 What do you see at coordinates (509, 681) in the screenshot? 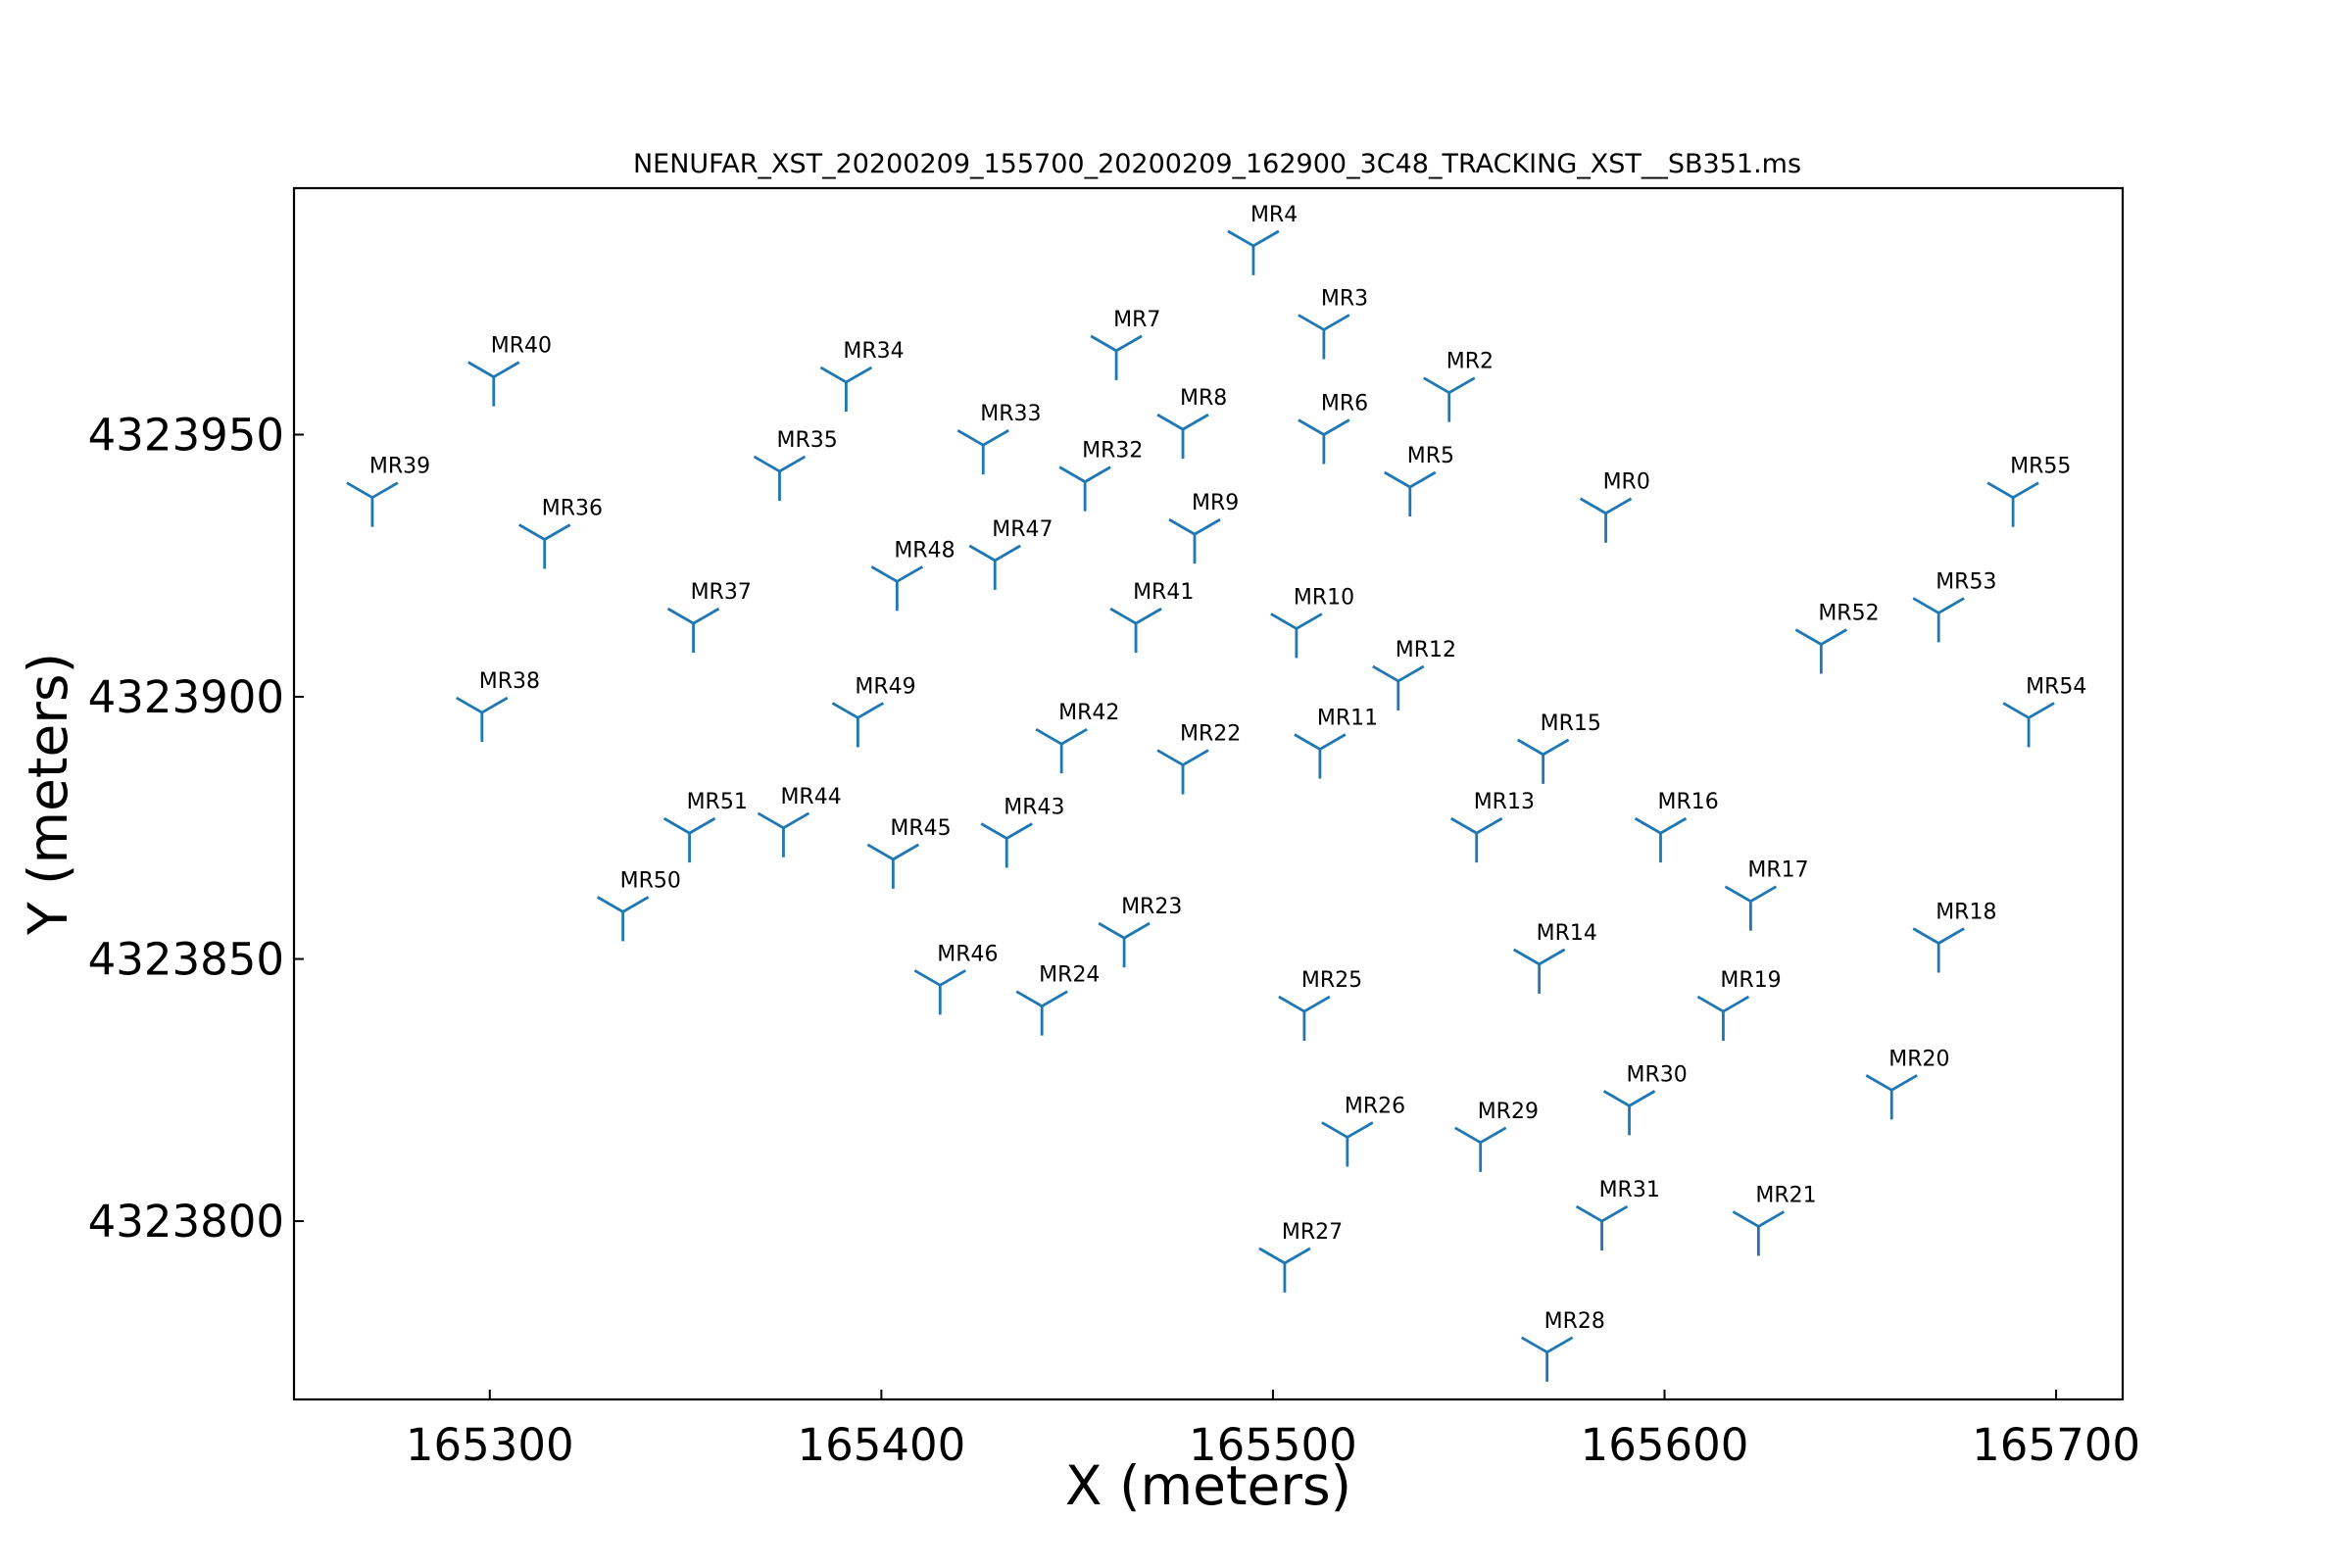
I see `point-label: MR38` at bounding box center [509, 681].